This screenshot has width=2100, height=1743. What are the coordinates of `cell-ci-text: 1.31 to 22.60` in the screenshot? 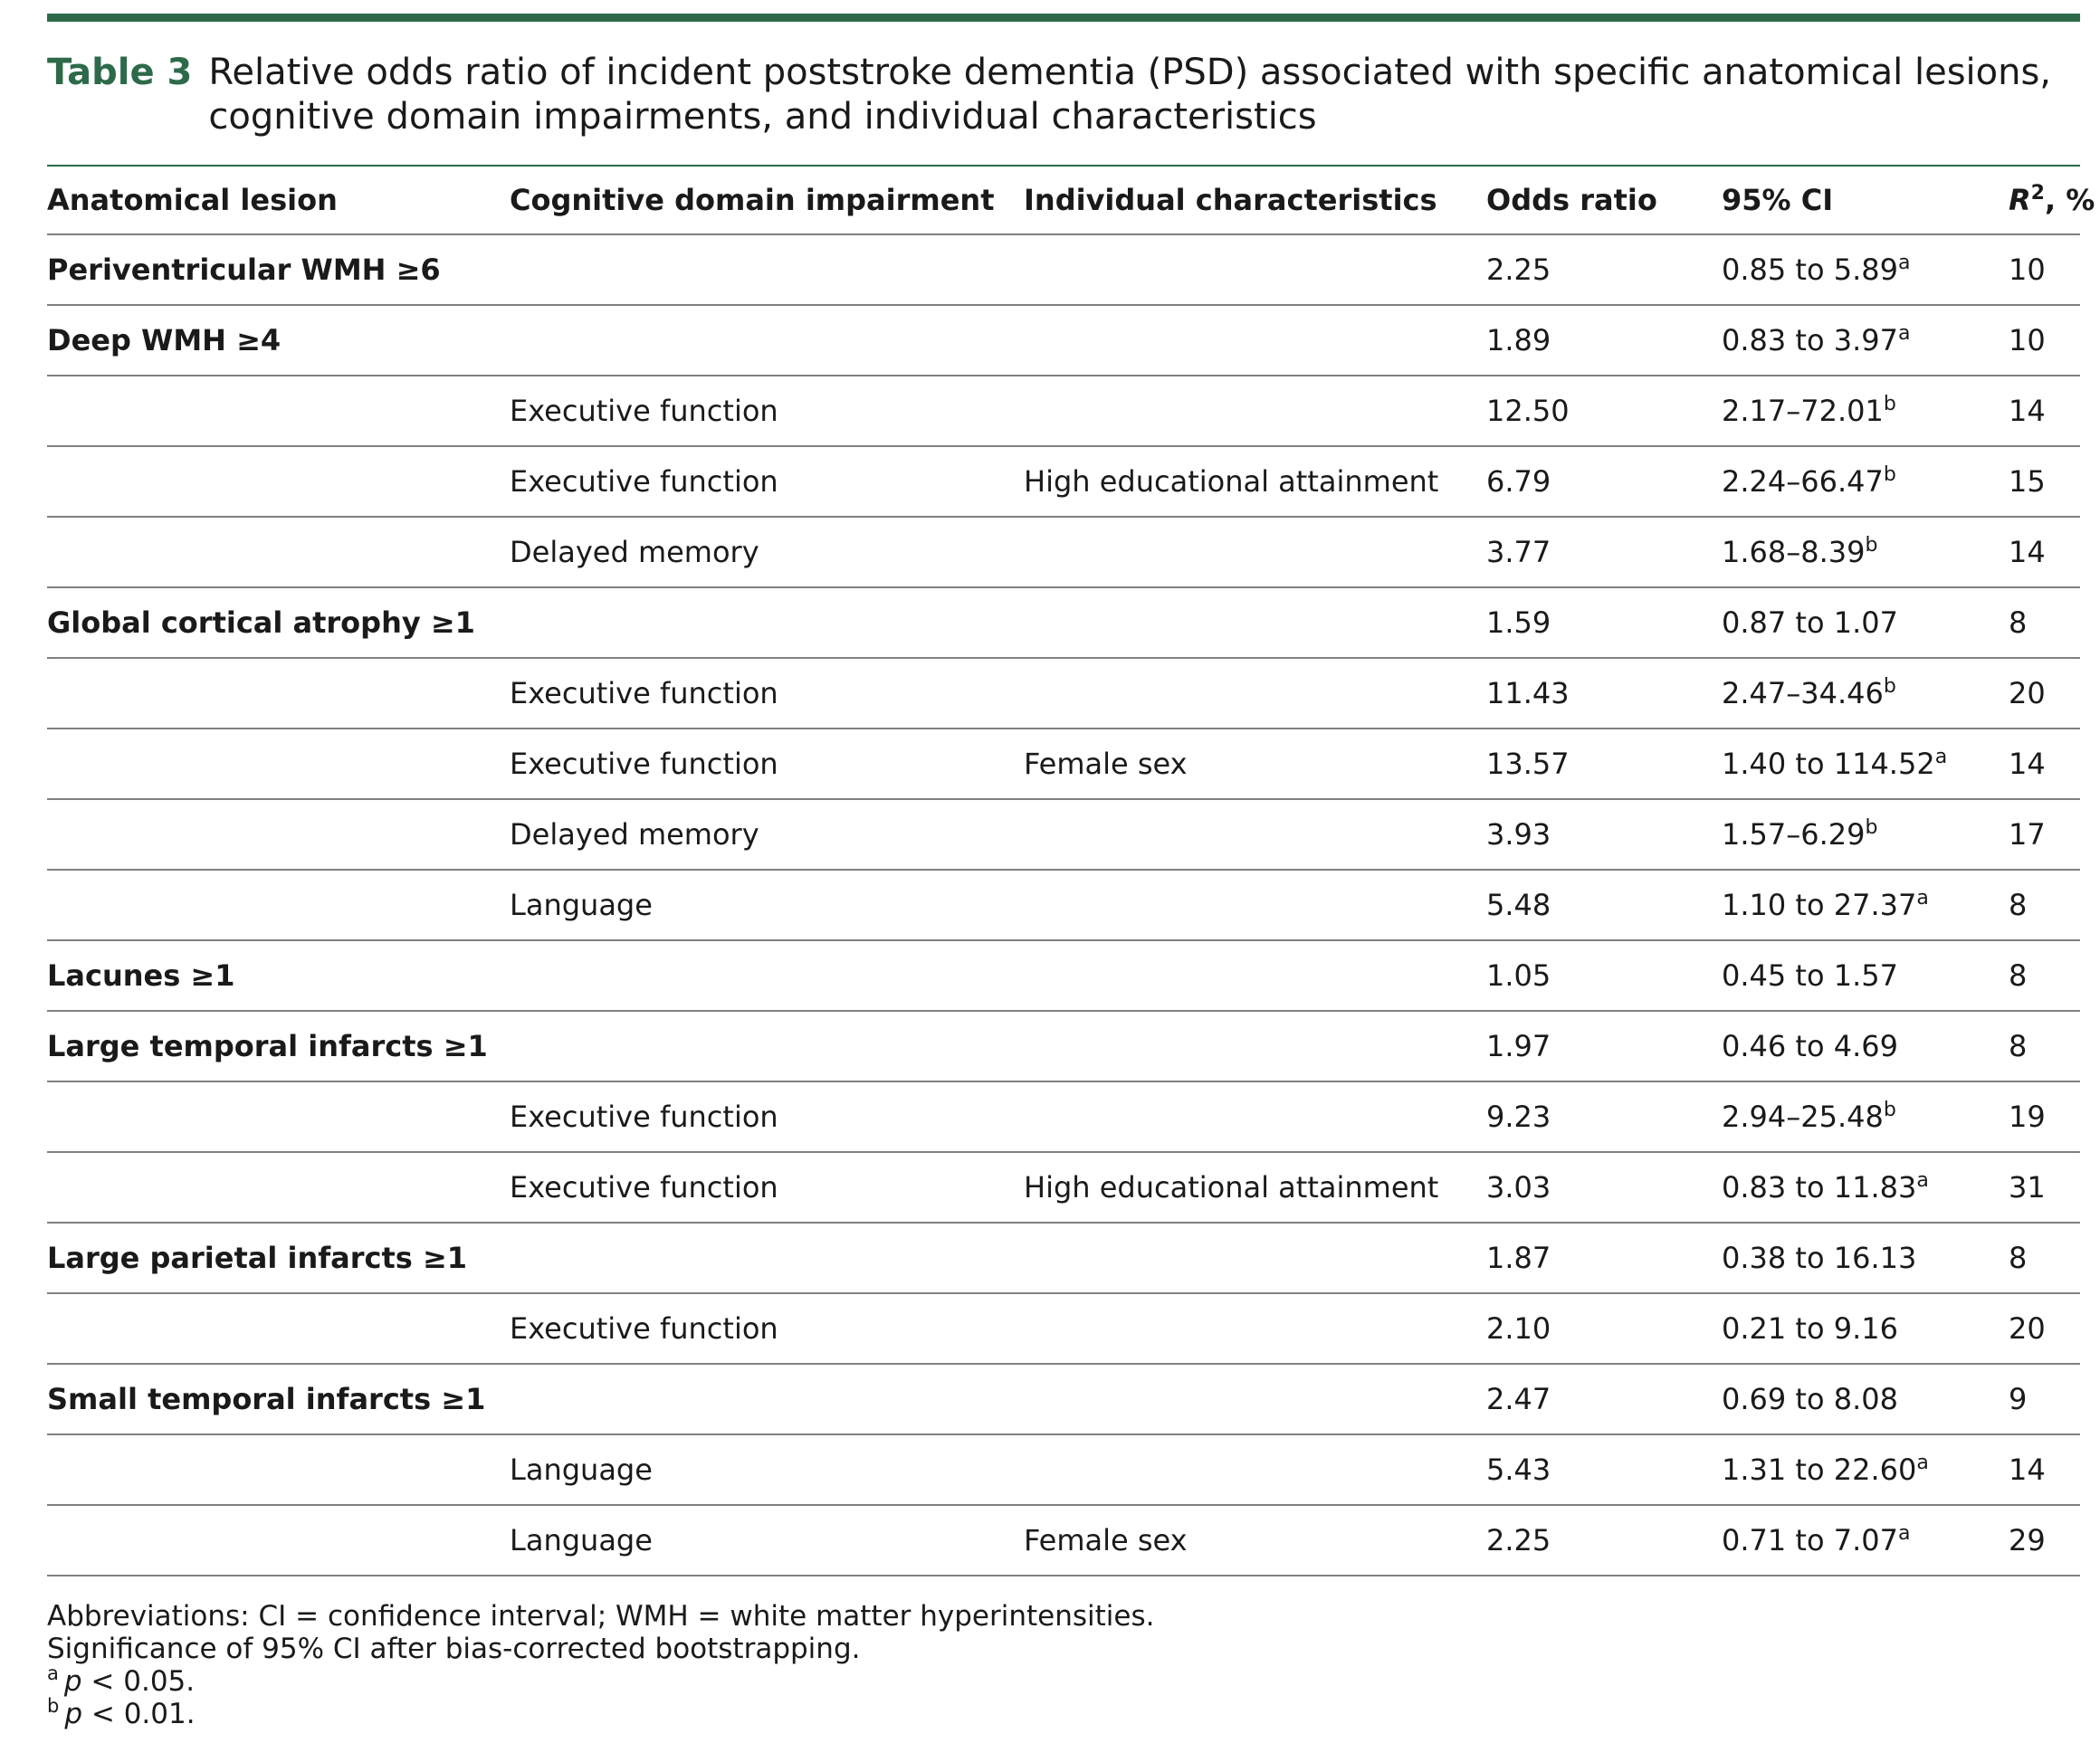 It's located at (1819, 1469).